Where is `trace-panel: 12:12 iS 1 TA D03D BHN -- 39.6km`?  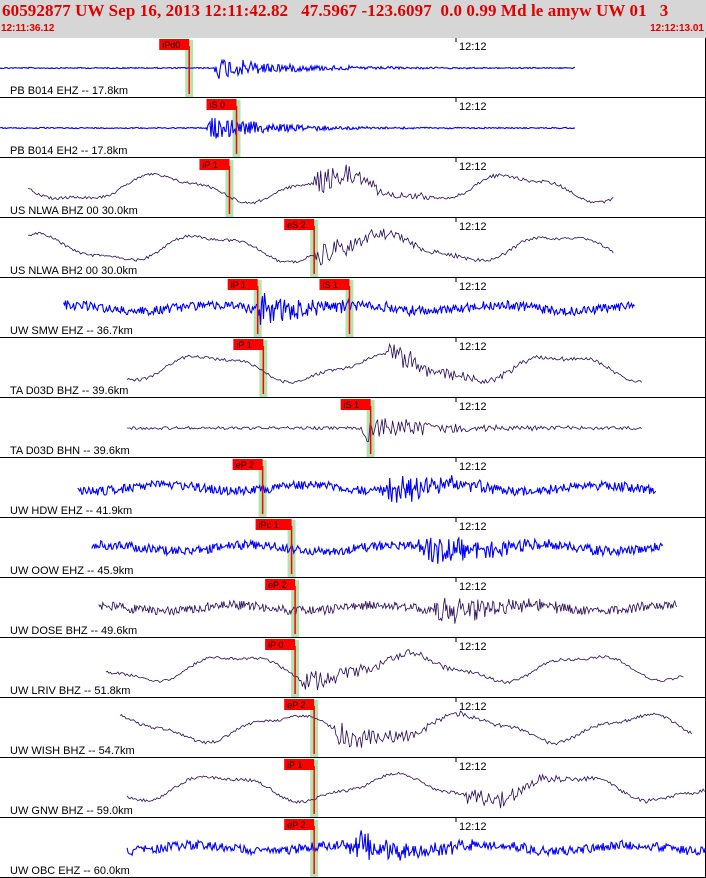
trace-panel: 12:12 iS 1 TA D03D BHN -- 39.6km is located at coordinates (353, 428).